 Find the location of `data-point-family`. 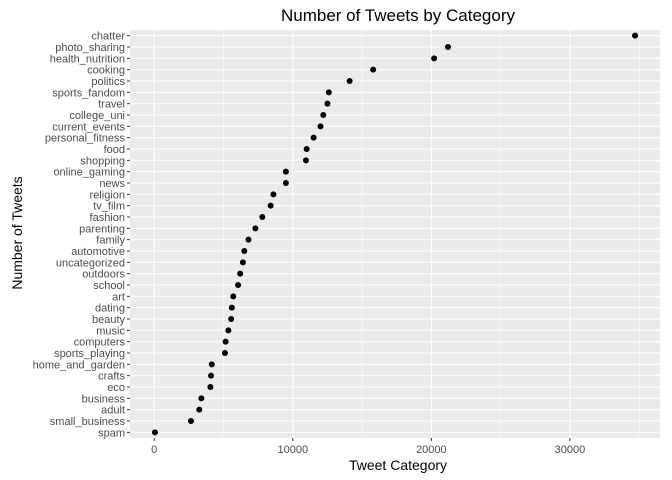

data-point-family is located at coordinates (248, 239).